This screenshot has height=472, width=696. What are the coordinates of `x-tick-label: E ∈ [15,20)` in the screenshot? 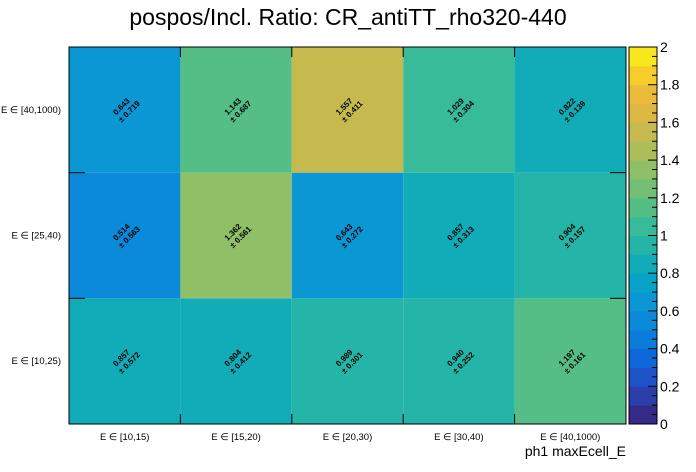 It's located at (235, 437).